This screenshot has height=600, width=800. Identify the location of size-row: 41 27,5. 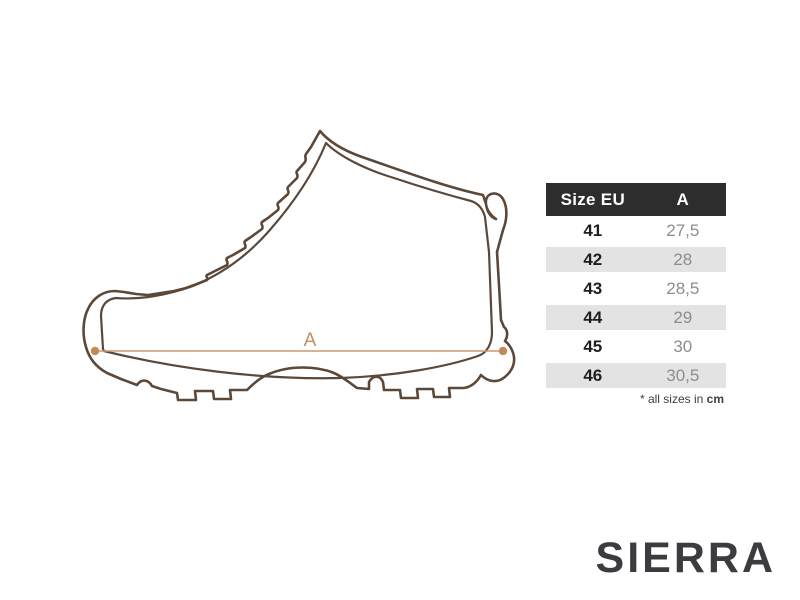
(636, 230).